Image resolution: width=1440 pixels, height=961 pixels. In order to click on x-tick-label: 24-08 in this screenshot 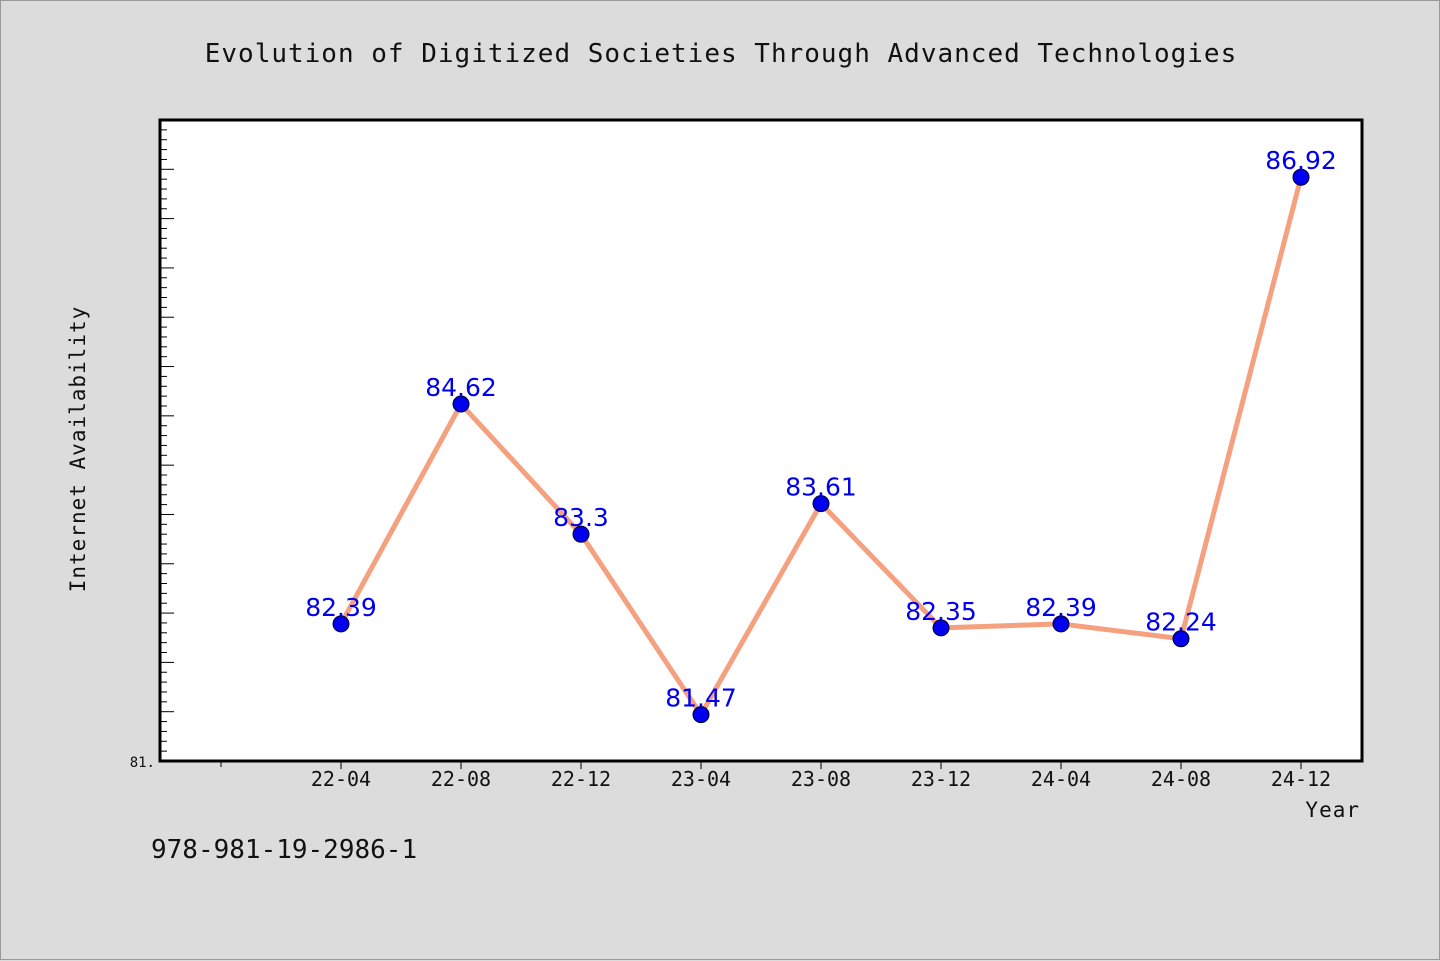, I will do `click(1181, 779)`.